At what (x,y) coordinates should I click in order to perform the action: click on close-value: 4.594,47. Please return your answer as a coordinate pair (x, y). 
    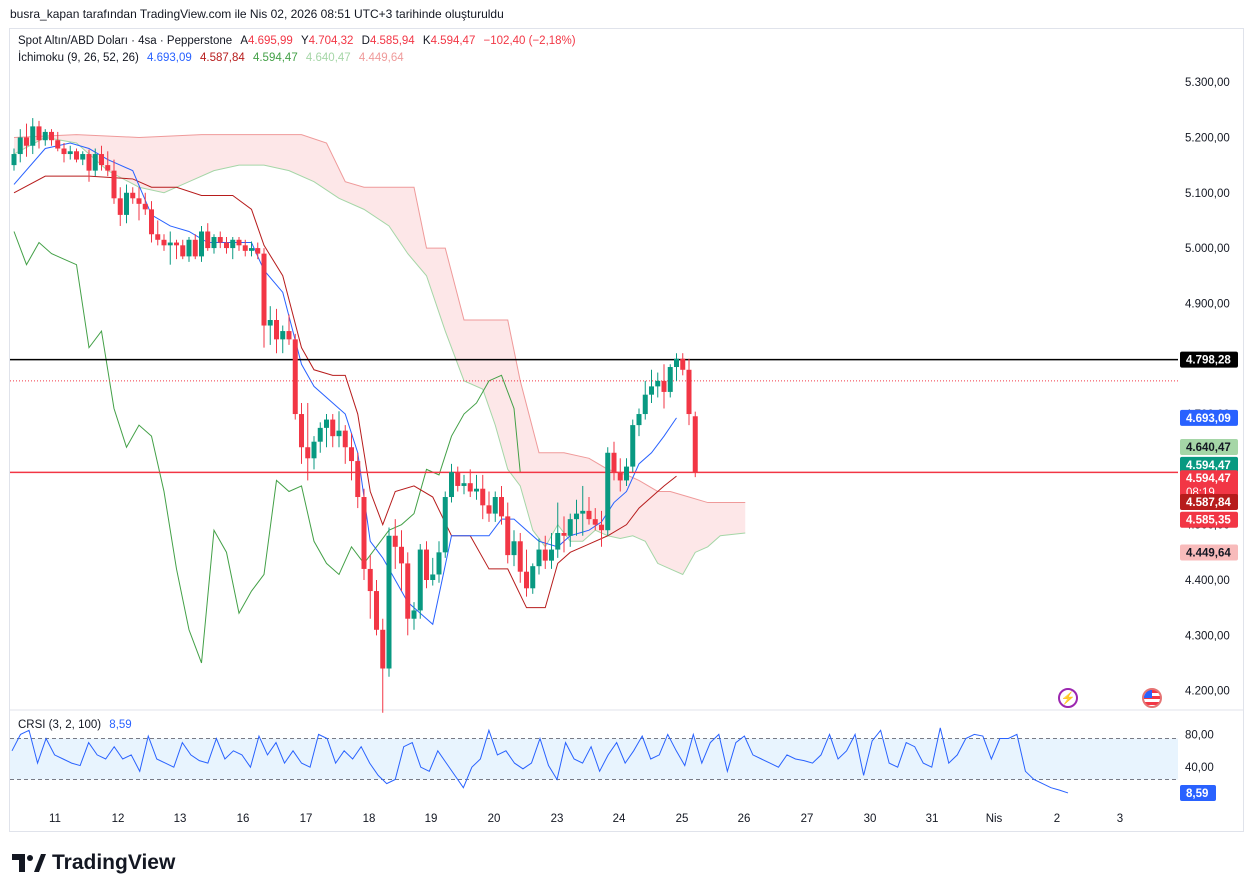
    Looking at the image, I should click on (453, 41).